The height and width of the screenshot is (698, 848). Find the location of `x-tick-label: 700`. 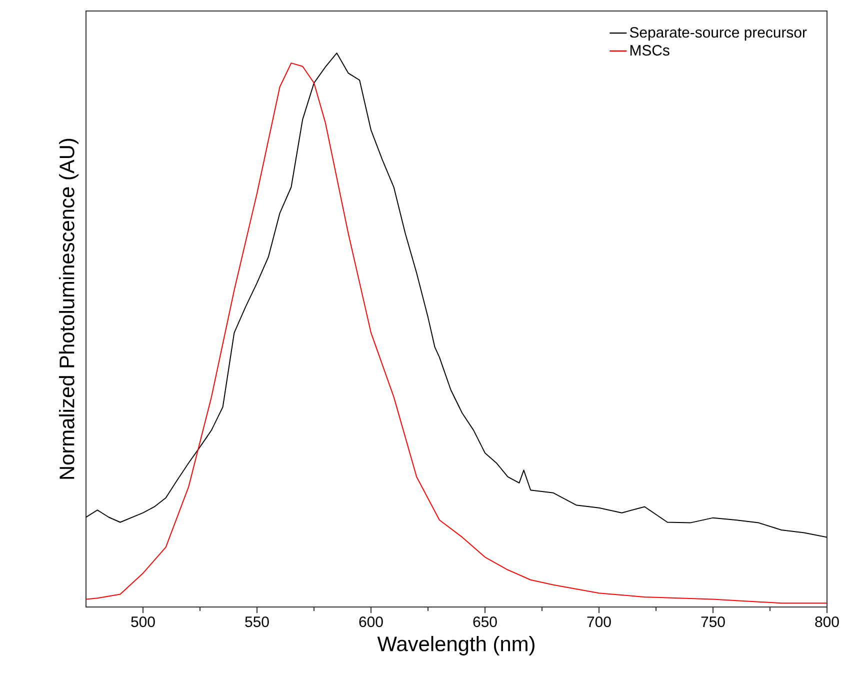

x-tick-label: 700 is located at coordinates (599, 622).